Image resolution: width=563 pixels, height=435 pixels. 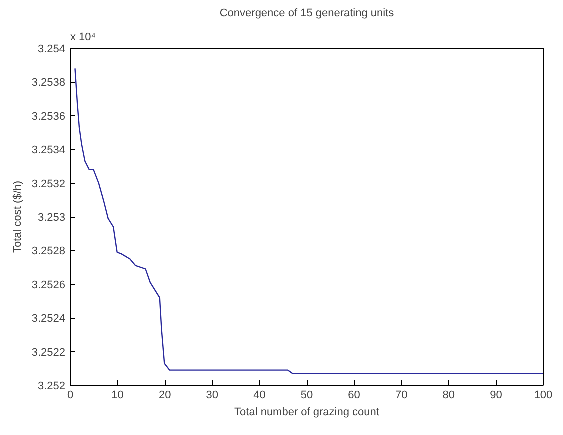 What do you see at coordinates (307, 412) in the screenshot?
I see `x-axis-title: Total number of grazing count` at bounding box center [307, 412].